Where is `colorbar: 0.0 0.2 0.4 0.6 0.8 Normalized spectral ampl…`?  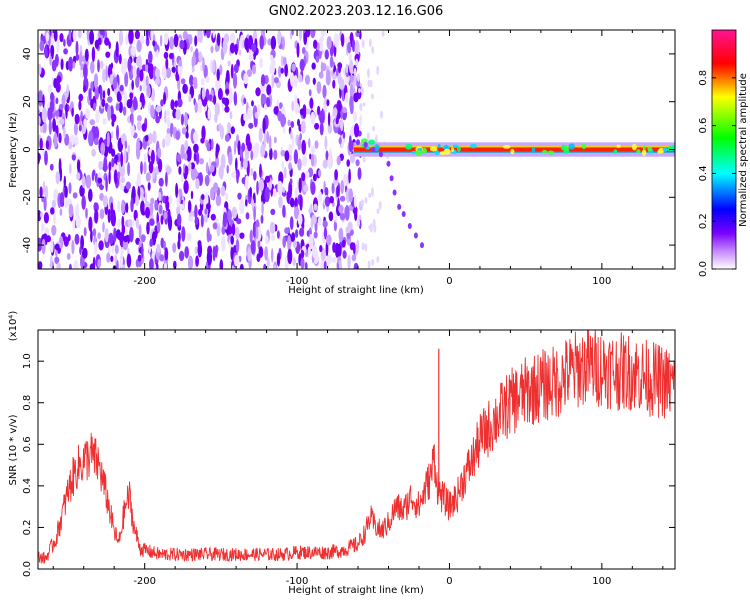 colorbar: 0.0 0.2 0.4 0.6 0.8 Normalized spectral ampl… is located at coordinates (723, 153).